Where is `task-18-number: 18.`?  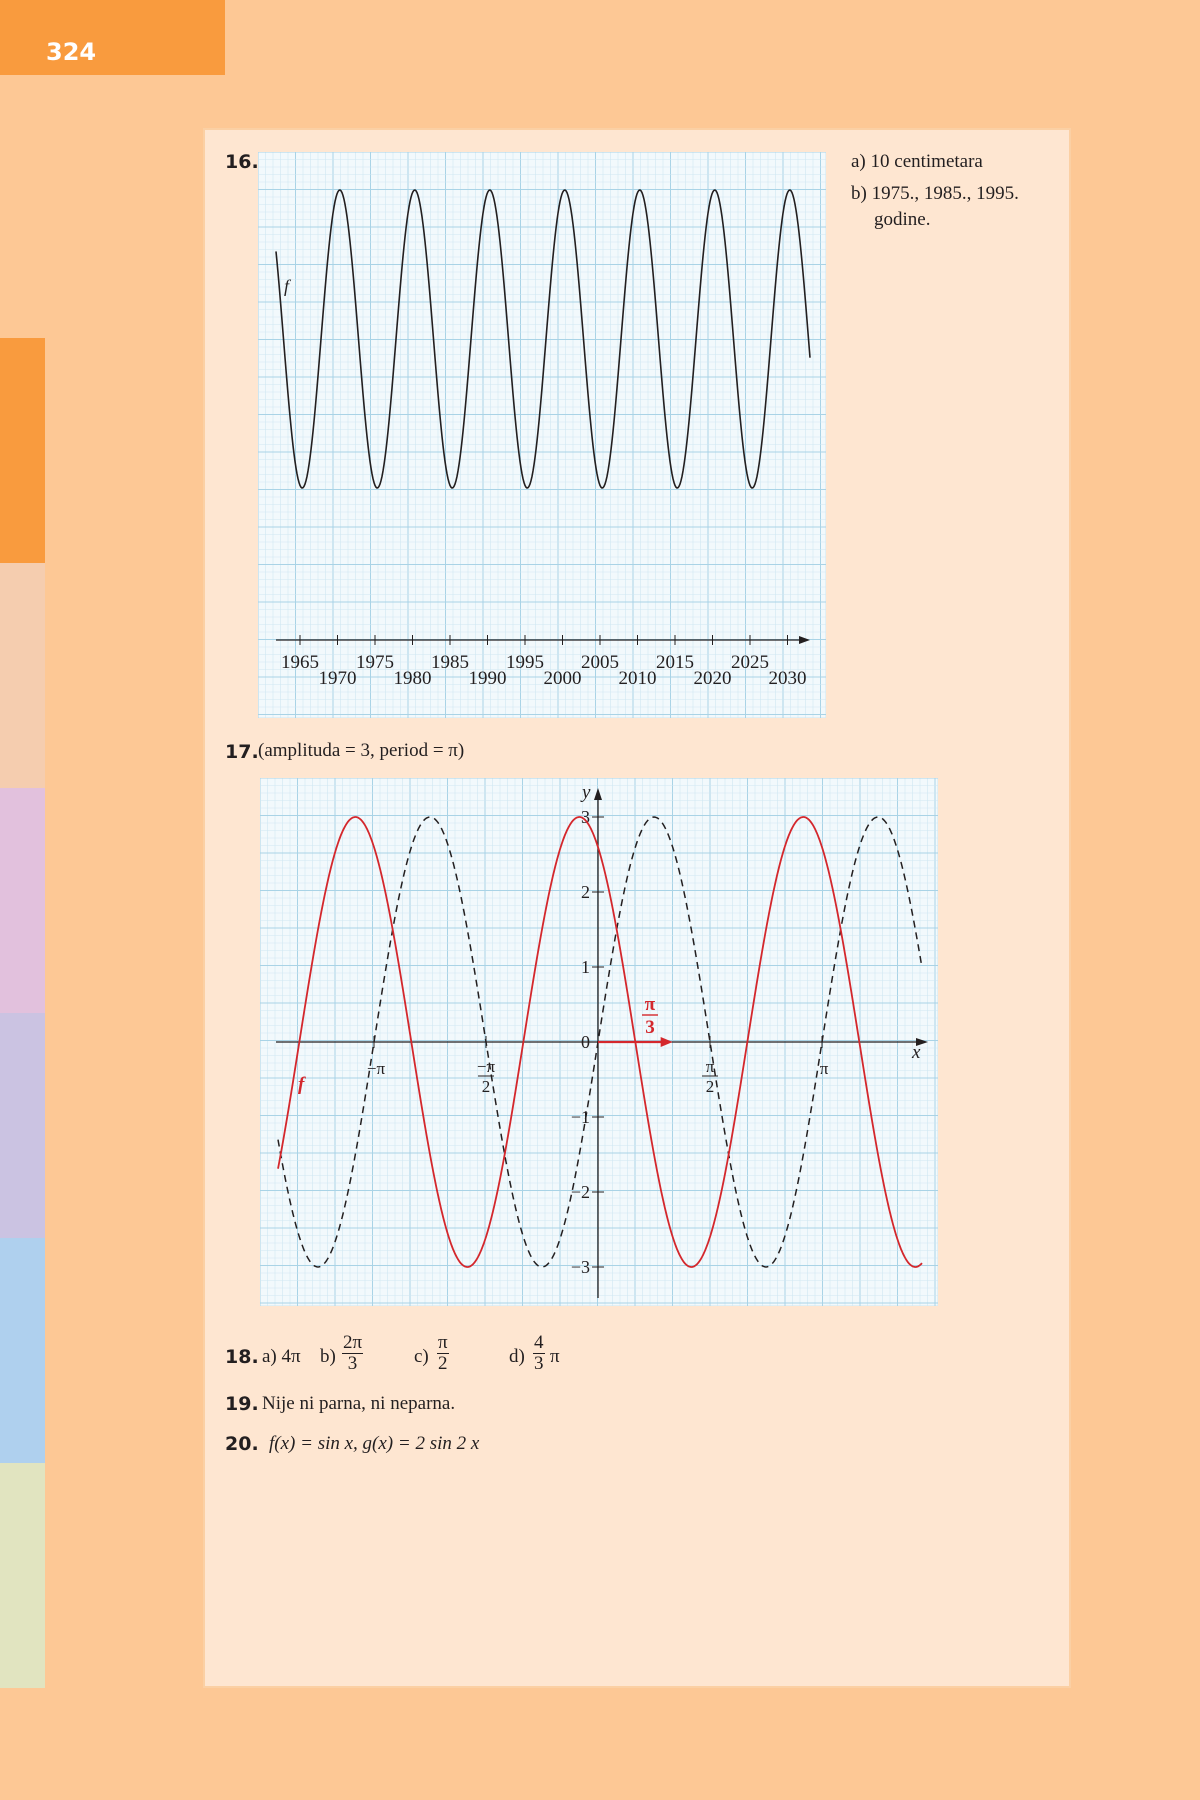 task-18-number: 18. is located at coordinates (242, 1357).